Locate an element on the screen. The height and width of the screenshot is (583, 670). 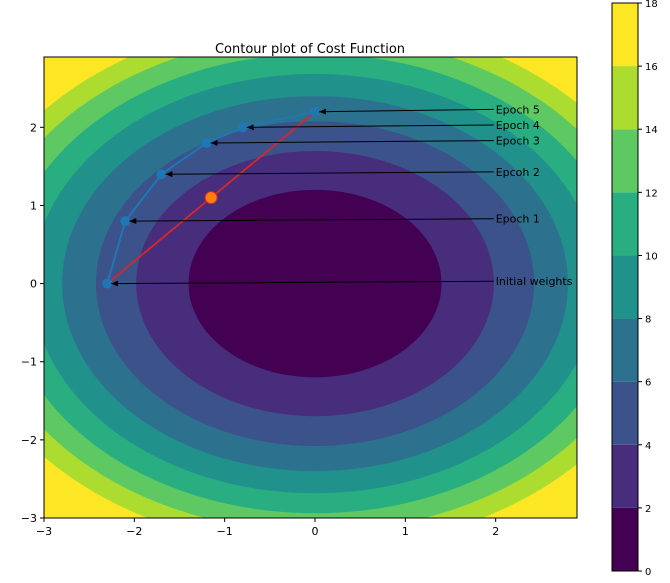
colorbar-frame is located at coordinates (625, 287).